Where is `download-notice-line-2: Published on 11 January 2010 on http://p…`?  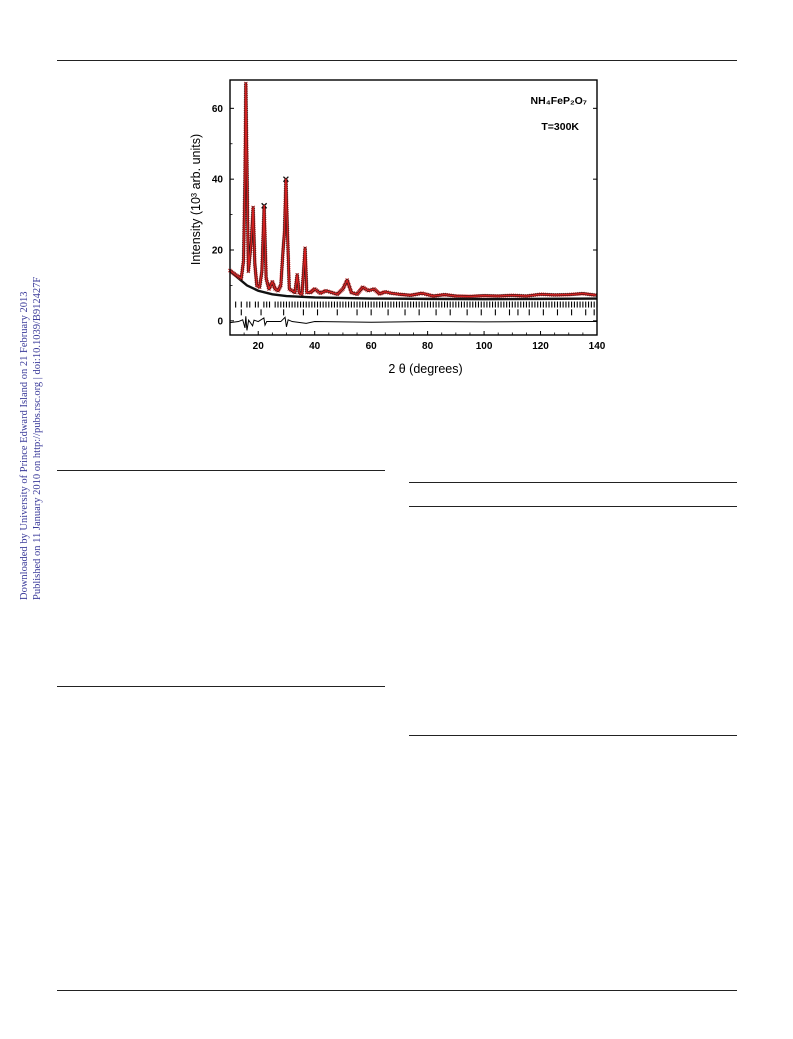 download-notice-line-2: Published on 11 January 2010 on http://p… is located at coordinates (37, 438).